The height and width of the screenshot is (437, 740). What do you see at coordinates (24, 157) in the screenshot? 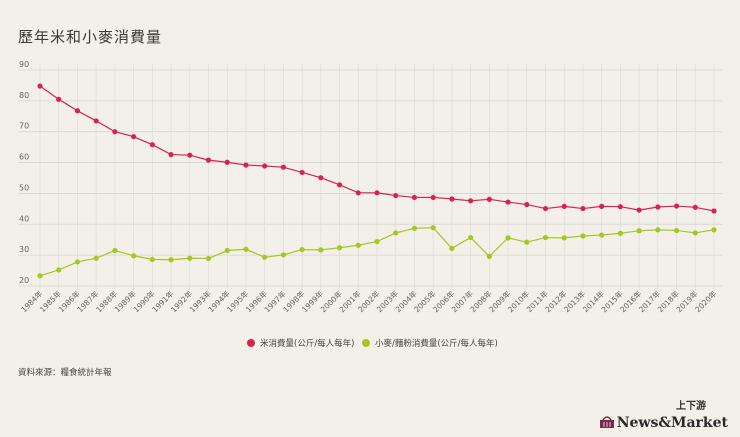
I see `y-tick-label: 60` at bounding box center [24, 157].